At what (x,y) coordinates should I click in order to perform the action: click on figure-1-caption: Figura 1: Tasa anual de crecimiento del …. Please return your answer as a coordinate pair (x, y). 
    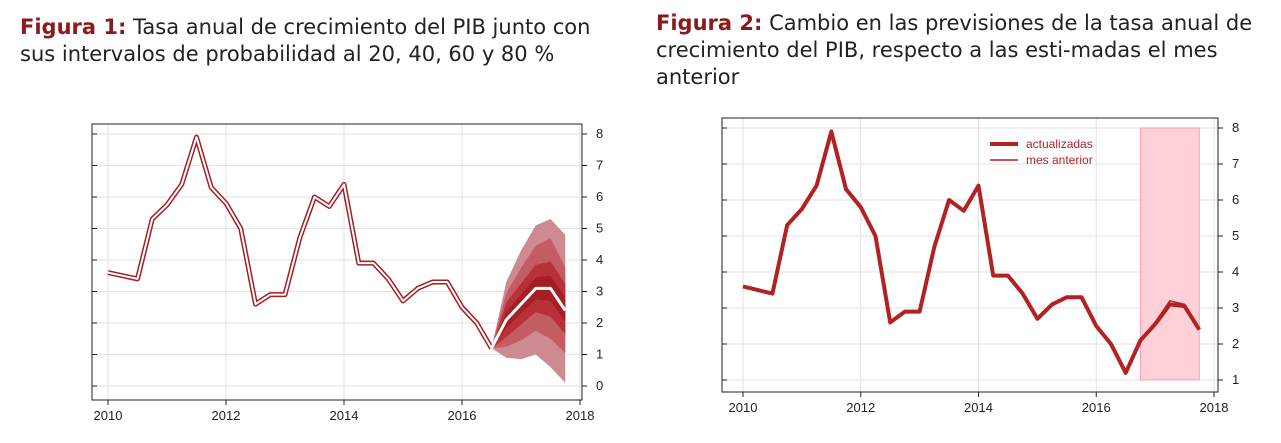
    Looking at the image, I should click on (320, 41).